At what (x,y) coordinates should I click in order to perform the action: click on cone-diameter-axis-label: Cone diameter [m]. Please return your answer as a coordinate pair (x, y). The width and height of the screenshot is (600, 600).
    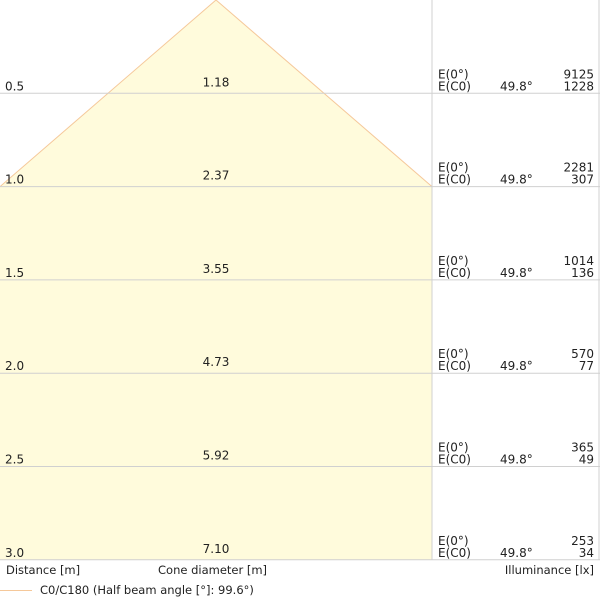
    Looking at the image, I should click on (213, 570).